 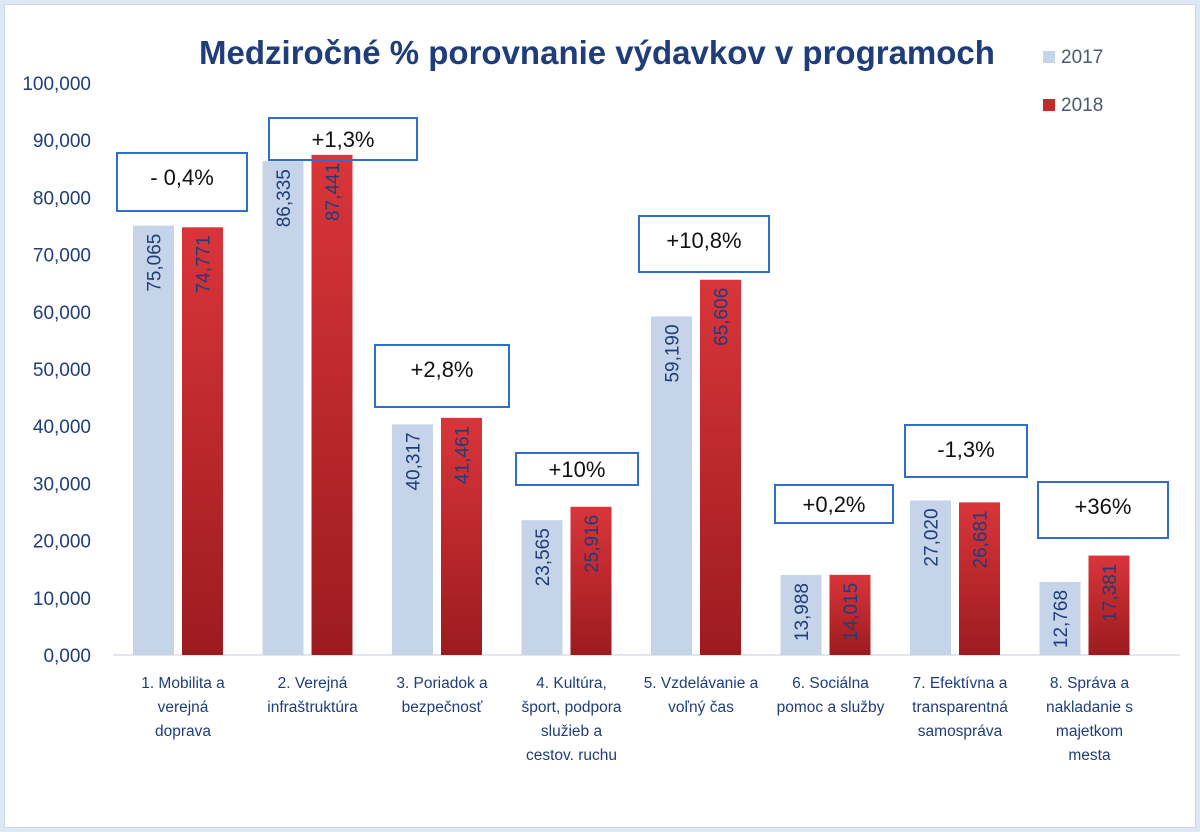 I want to click on annotation-text: +1,3%, so click(x=343, y=139).